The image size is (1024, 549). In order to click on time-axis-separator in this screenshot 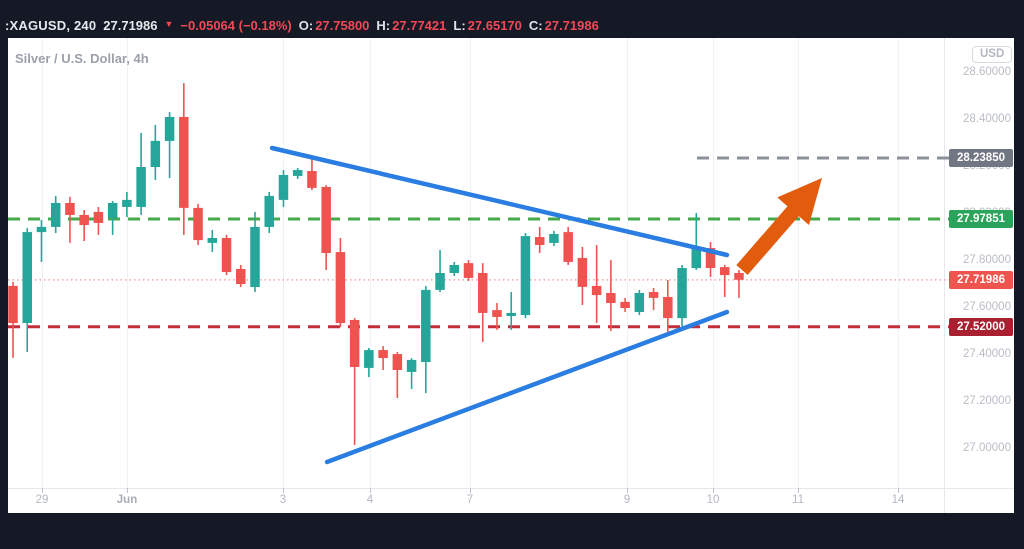, I will do `click(511, 488)`.